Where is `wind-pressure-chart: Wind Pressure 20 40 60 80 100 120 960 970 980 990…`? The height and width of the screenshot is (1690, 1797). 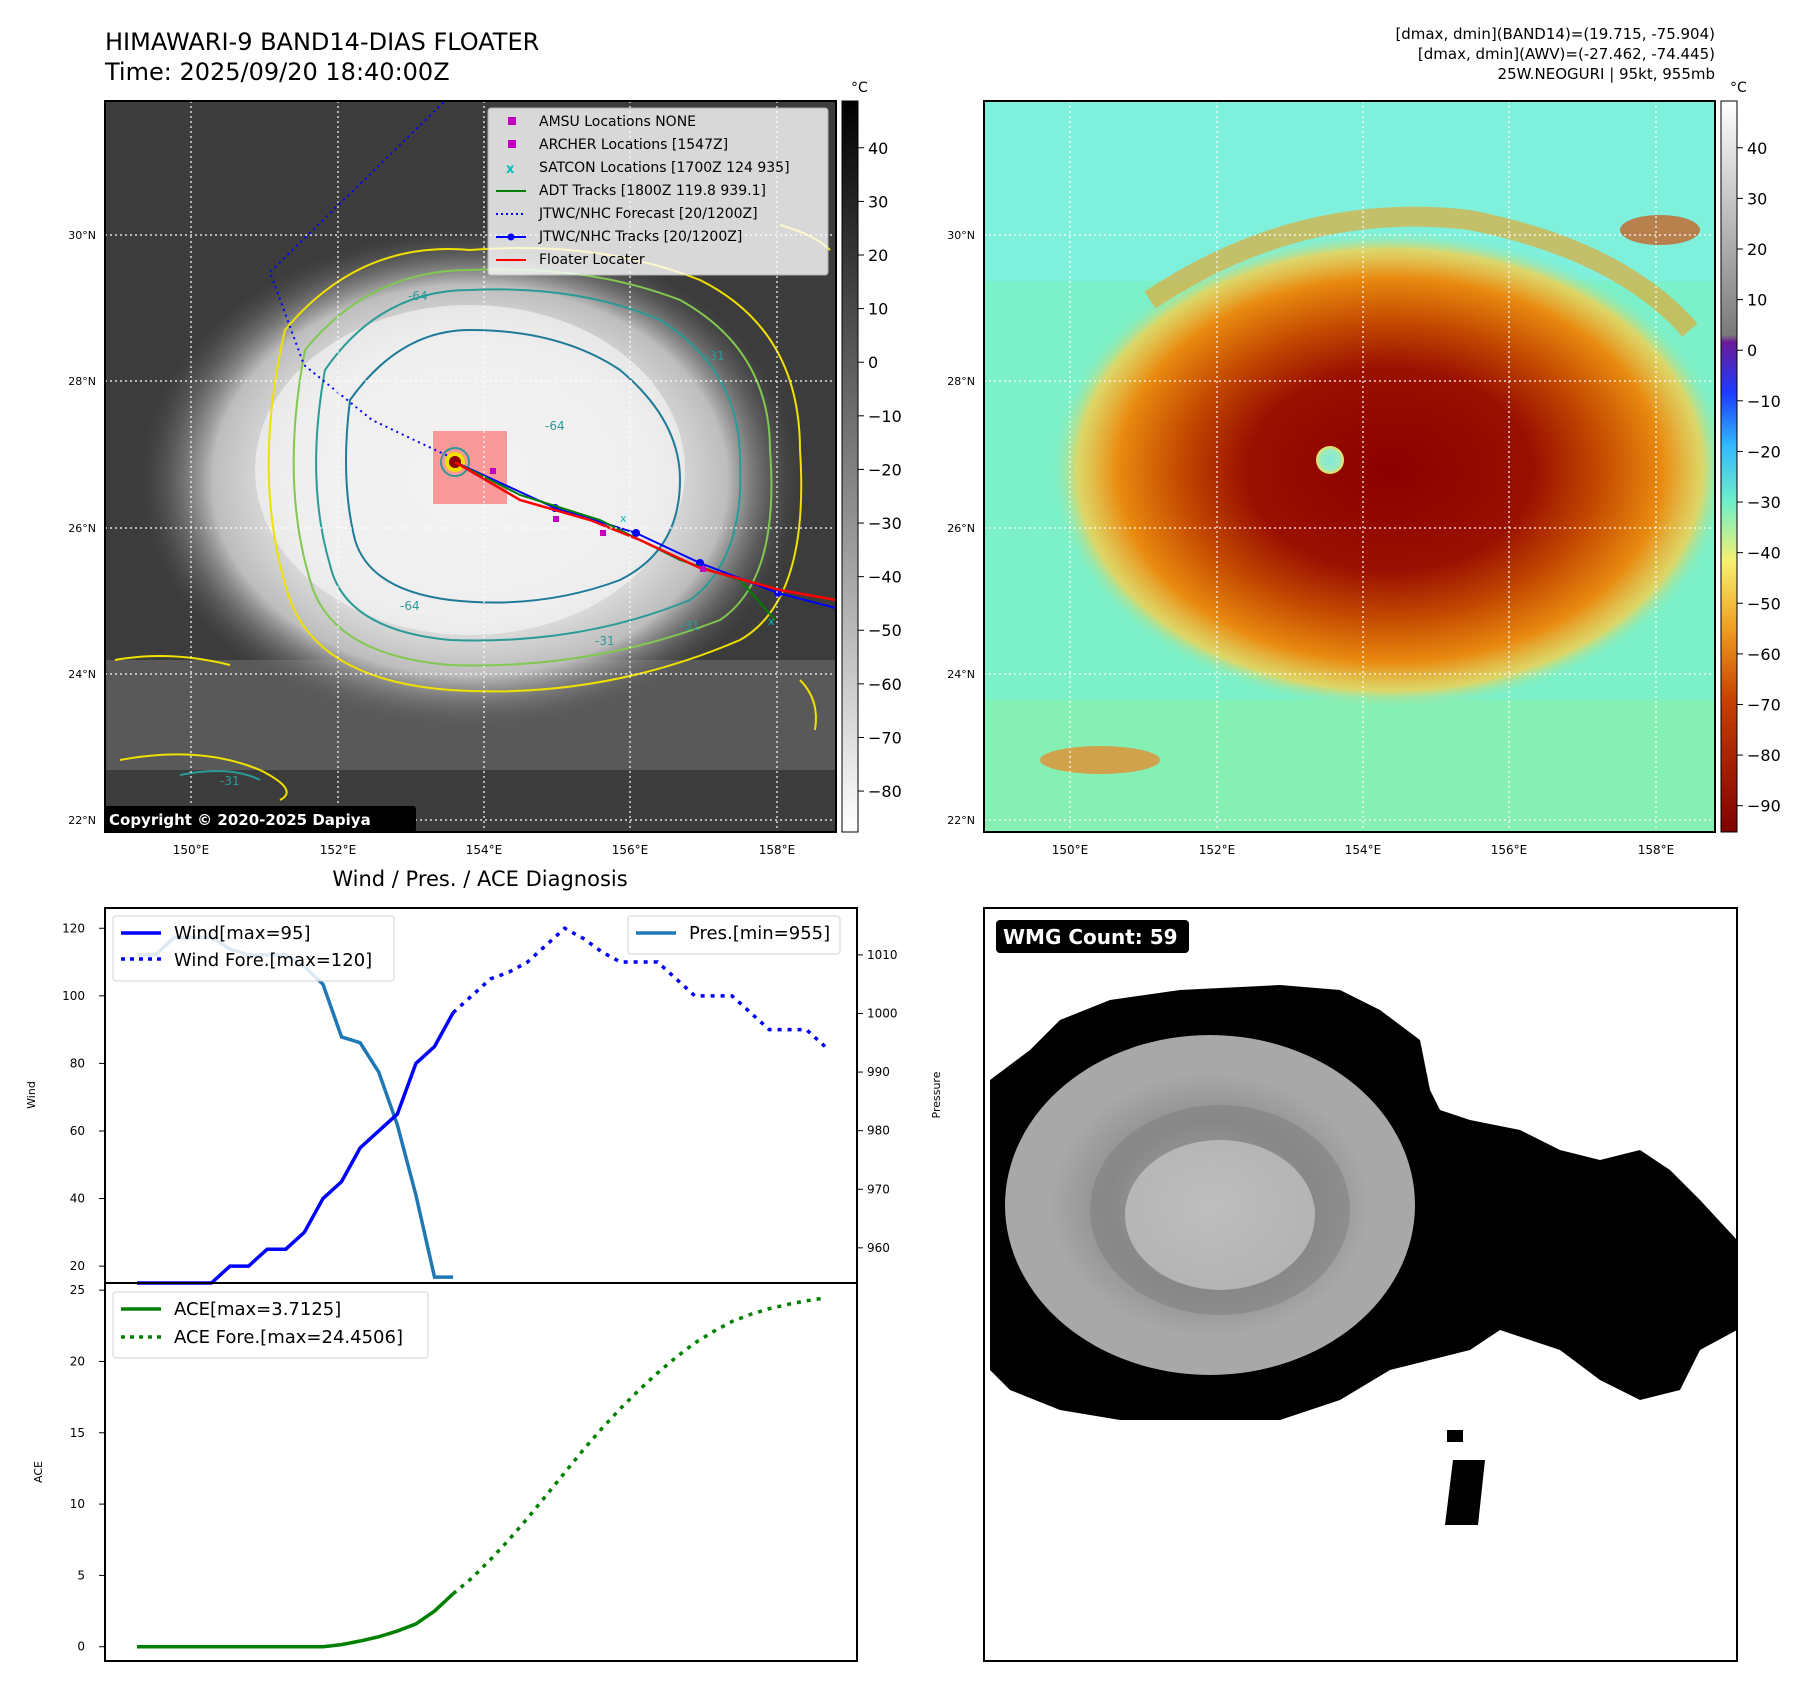 wind-pressure-chart: Wind Pressure 20 40 60 80 100 120 960 970 980 990… is located at coordinates (484, 1096).